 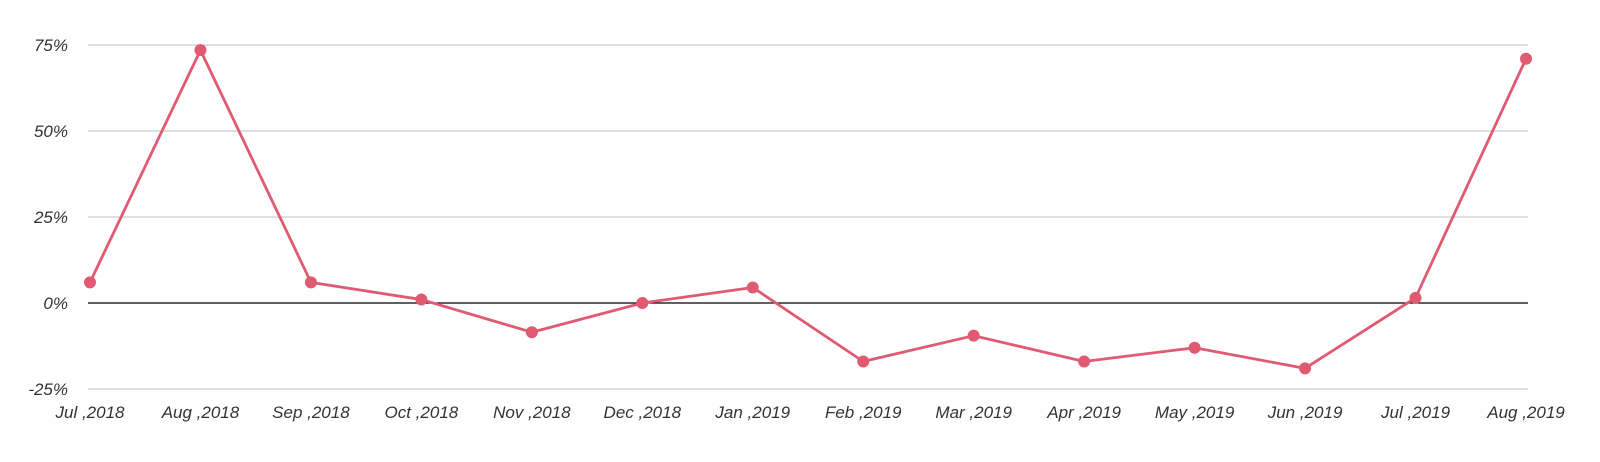 I want to click on x-tick-label: Jun ,2019, so click(x=1305, y=412).